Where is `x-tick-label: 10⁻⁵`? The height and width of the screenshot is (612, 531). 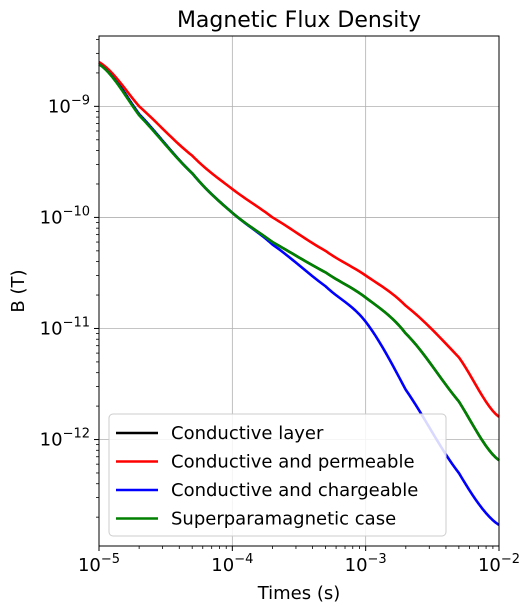
x-tick-label: 10⁻⁵ is located at coordinates (99, 564).